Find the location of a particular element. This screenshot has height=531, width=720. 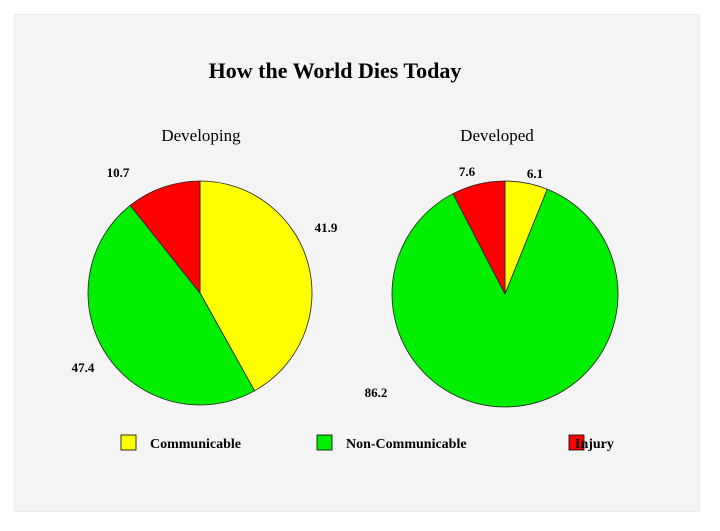

legend-swatch-communicable is located at coordinates (128, 442).